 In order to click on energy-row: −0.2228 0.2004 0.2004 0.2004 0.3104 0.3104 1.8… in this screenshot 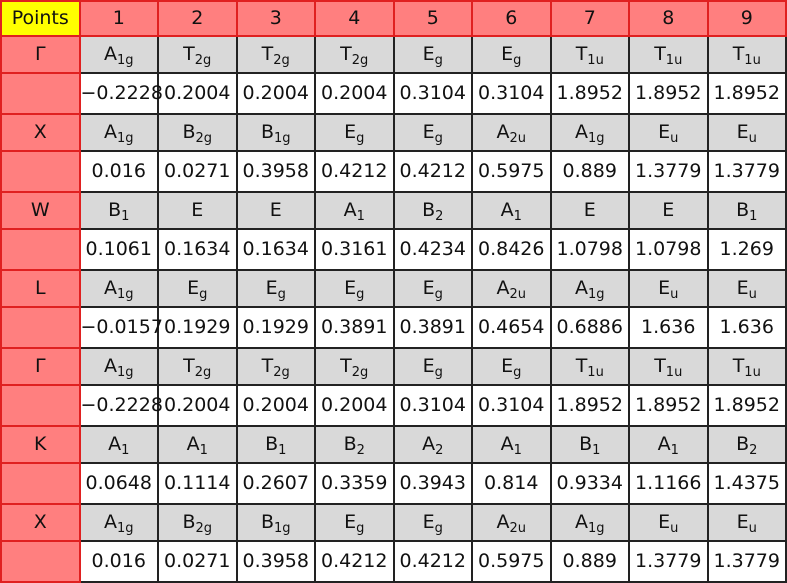, I will do `click(393, 405)`.